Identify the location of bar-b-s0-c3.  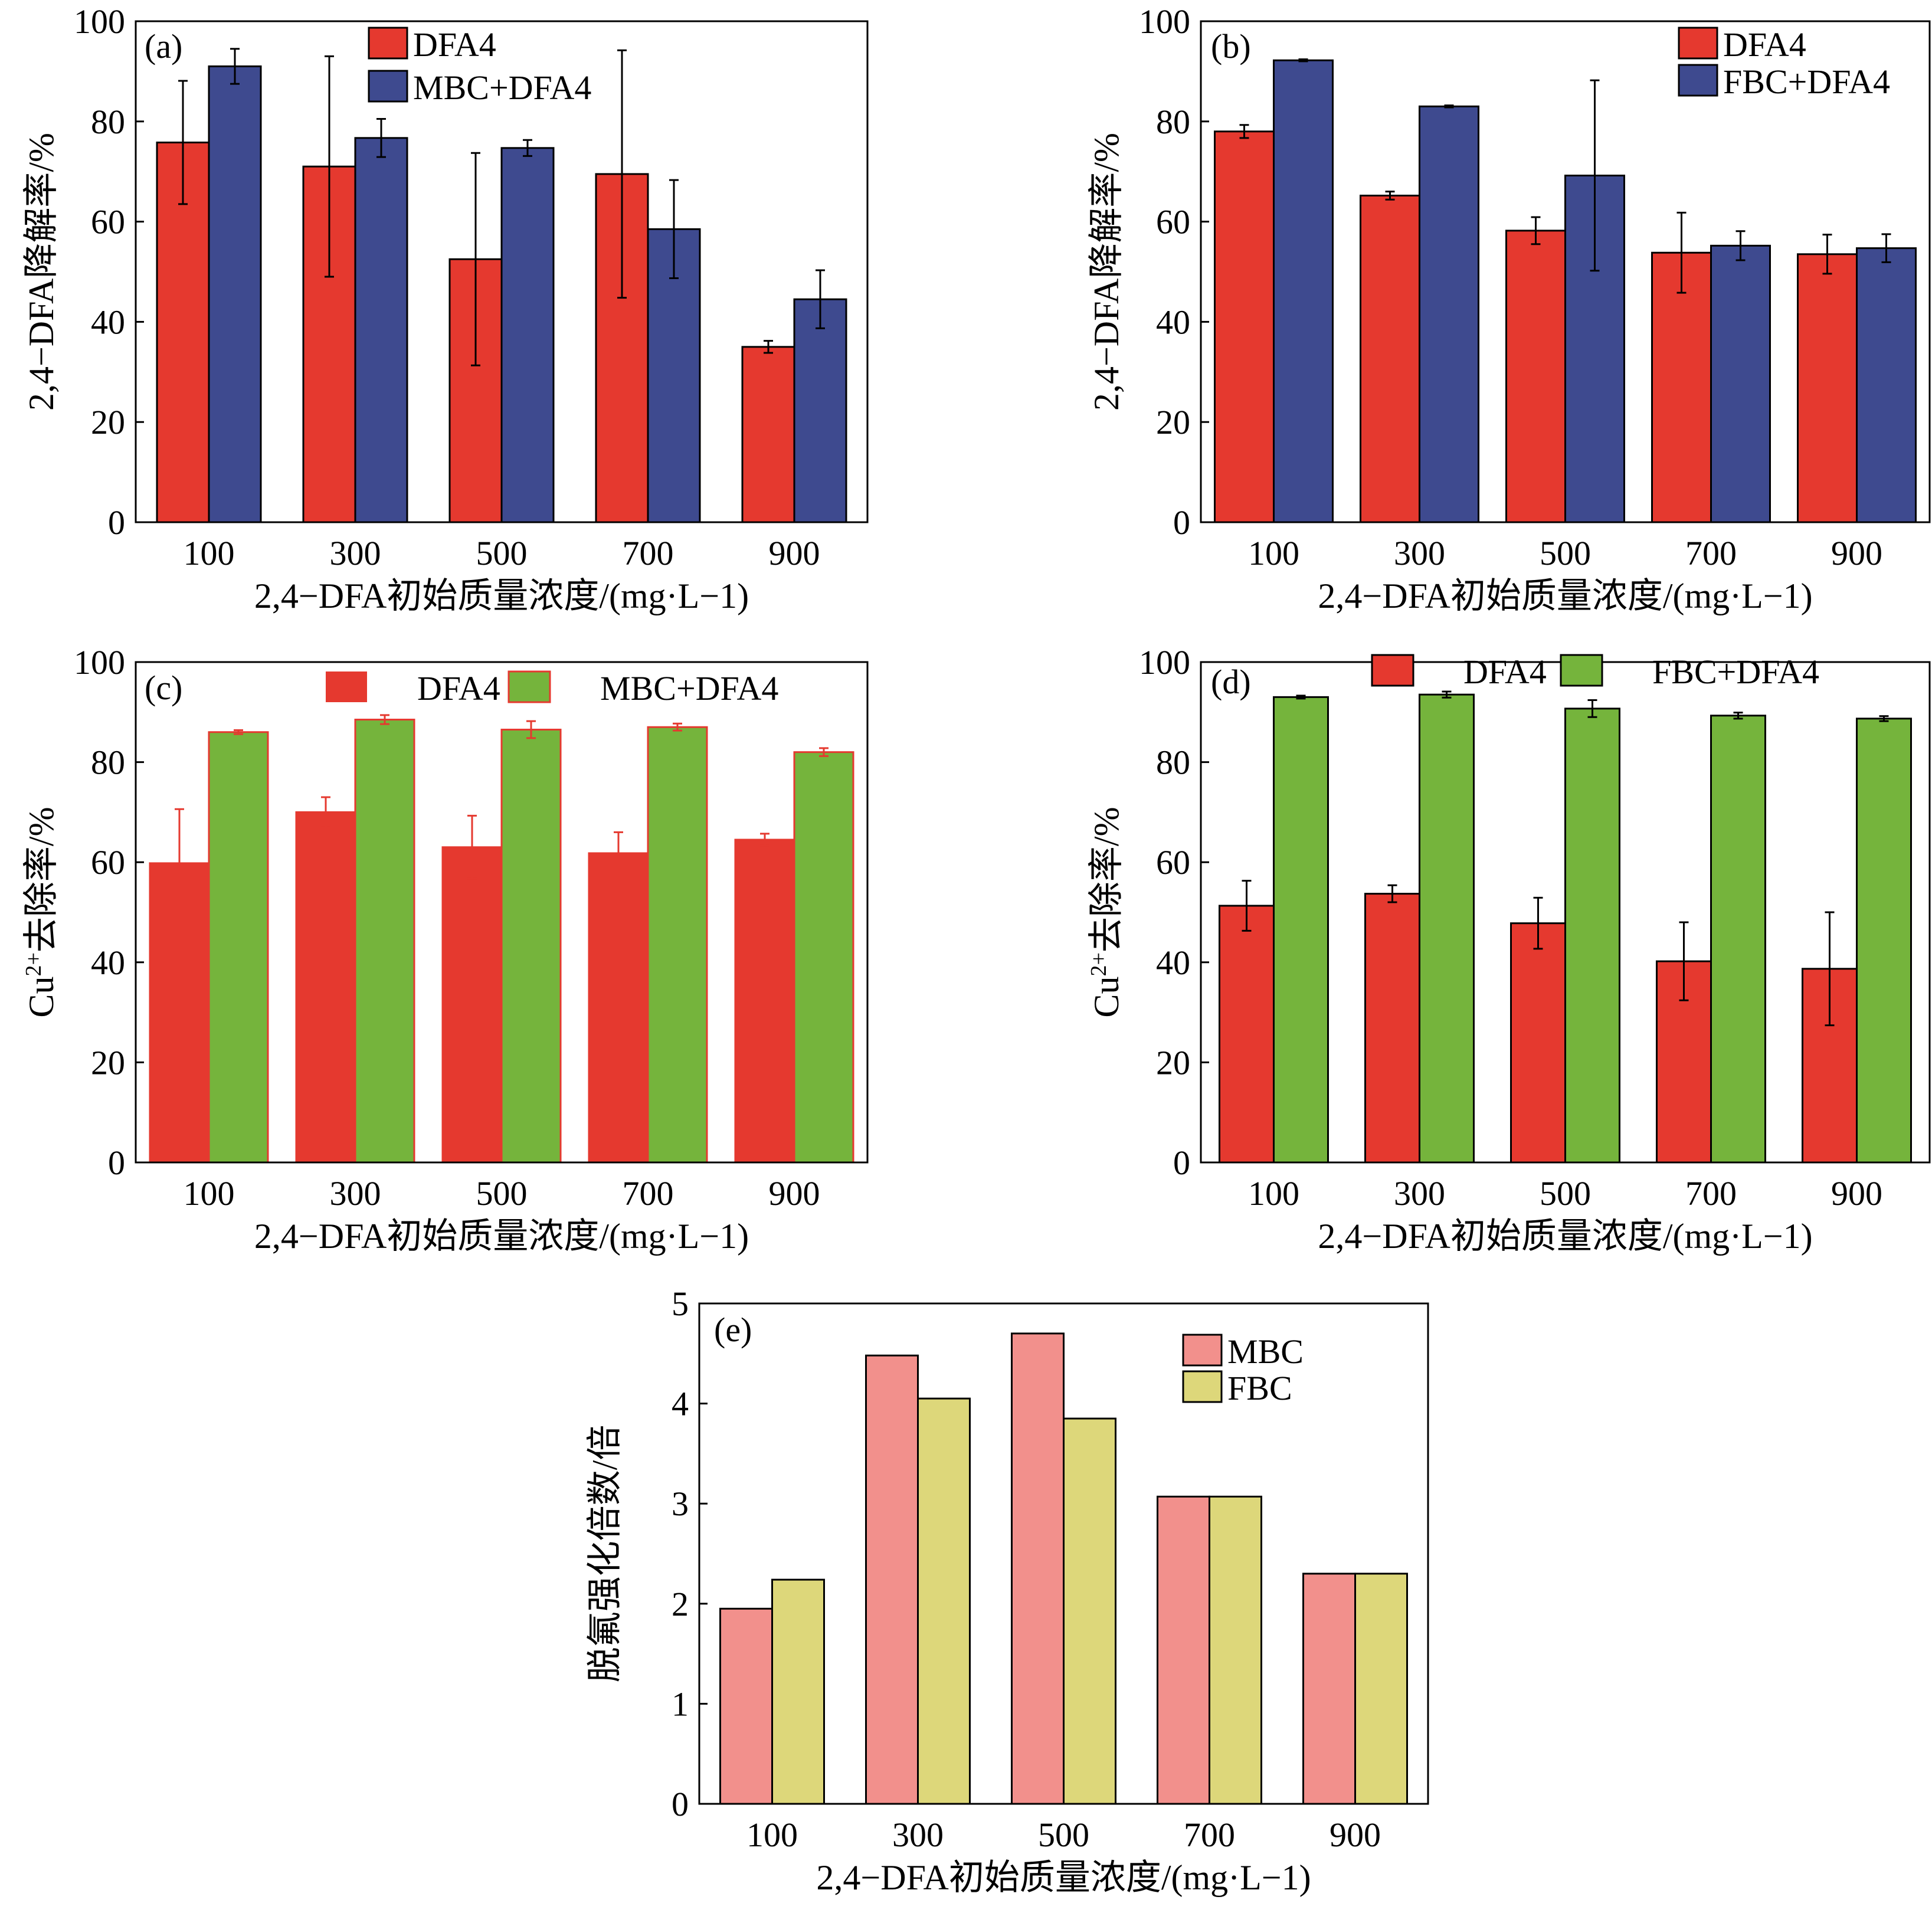
(1682, 387).